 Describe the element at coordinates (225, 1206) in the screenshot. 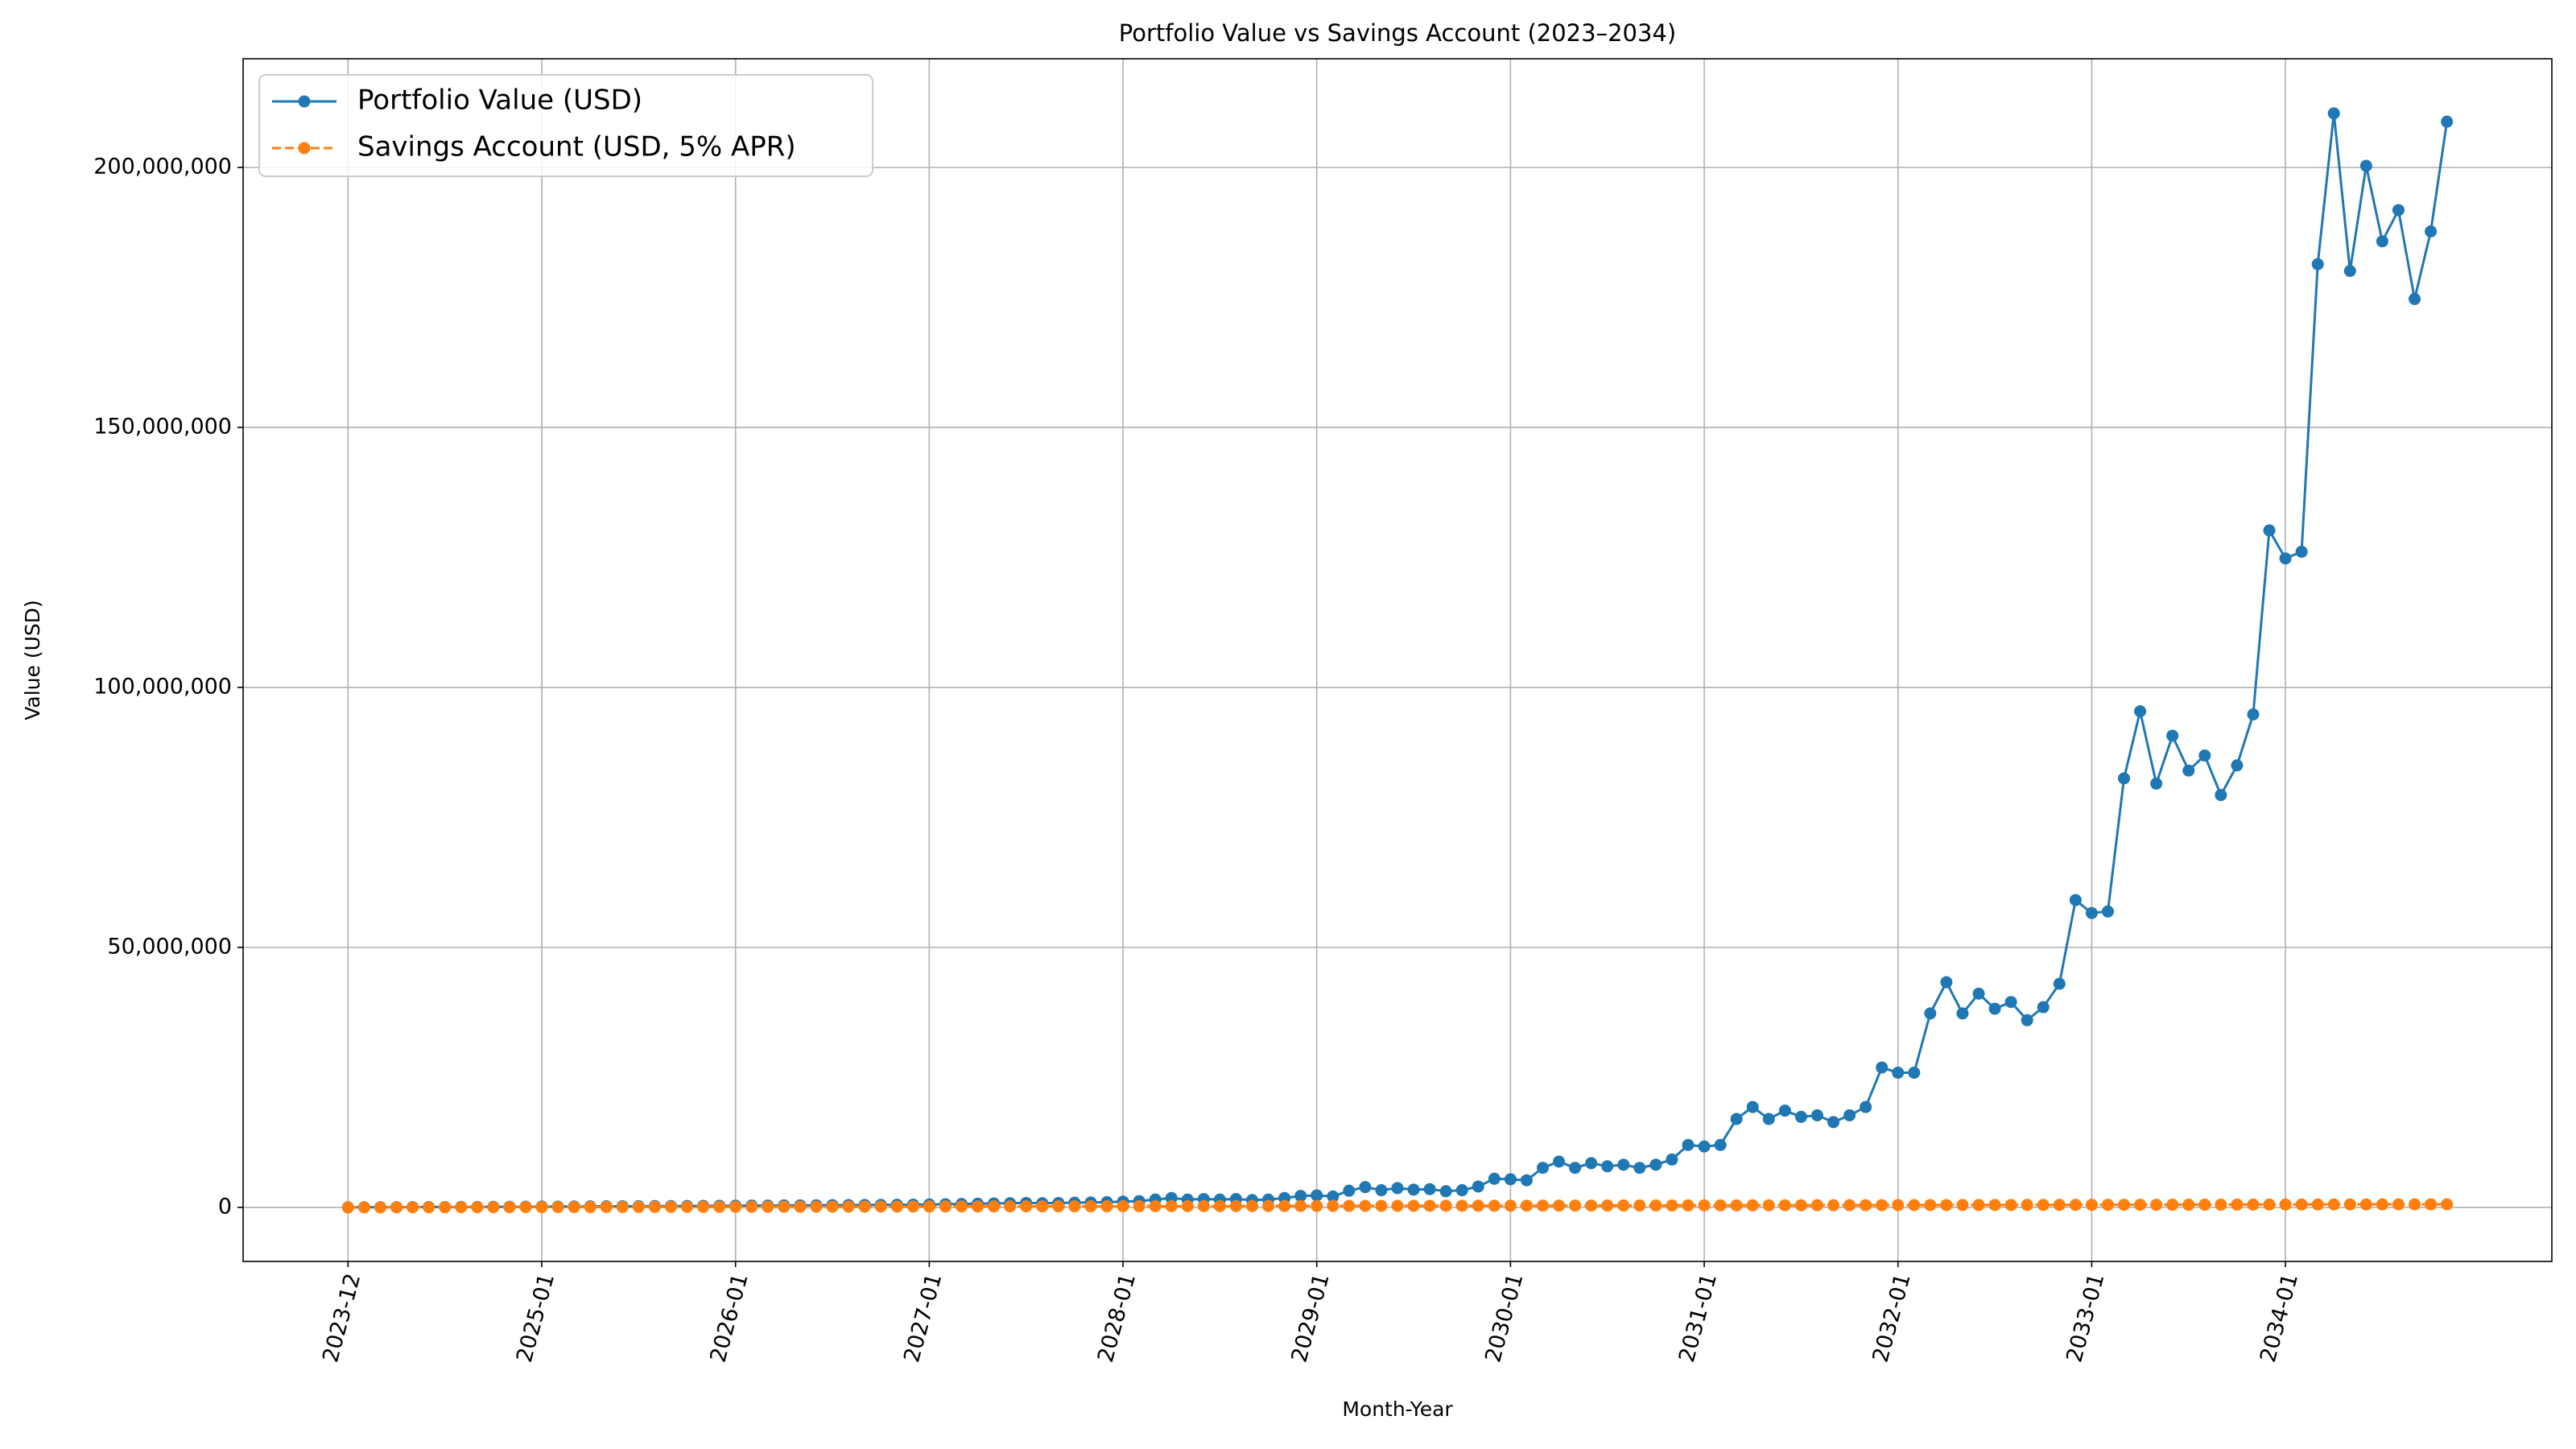

I see `y-tick-label: 0` at that location.